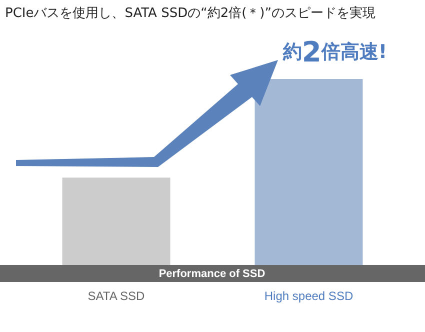 This screenshot has height=332, width=425. I want to click on text: 約2倍高速!, so click(335, 52).